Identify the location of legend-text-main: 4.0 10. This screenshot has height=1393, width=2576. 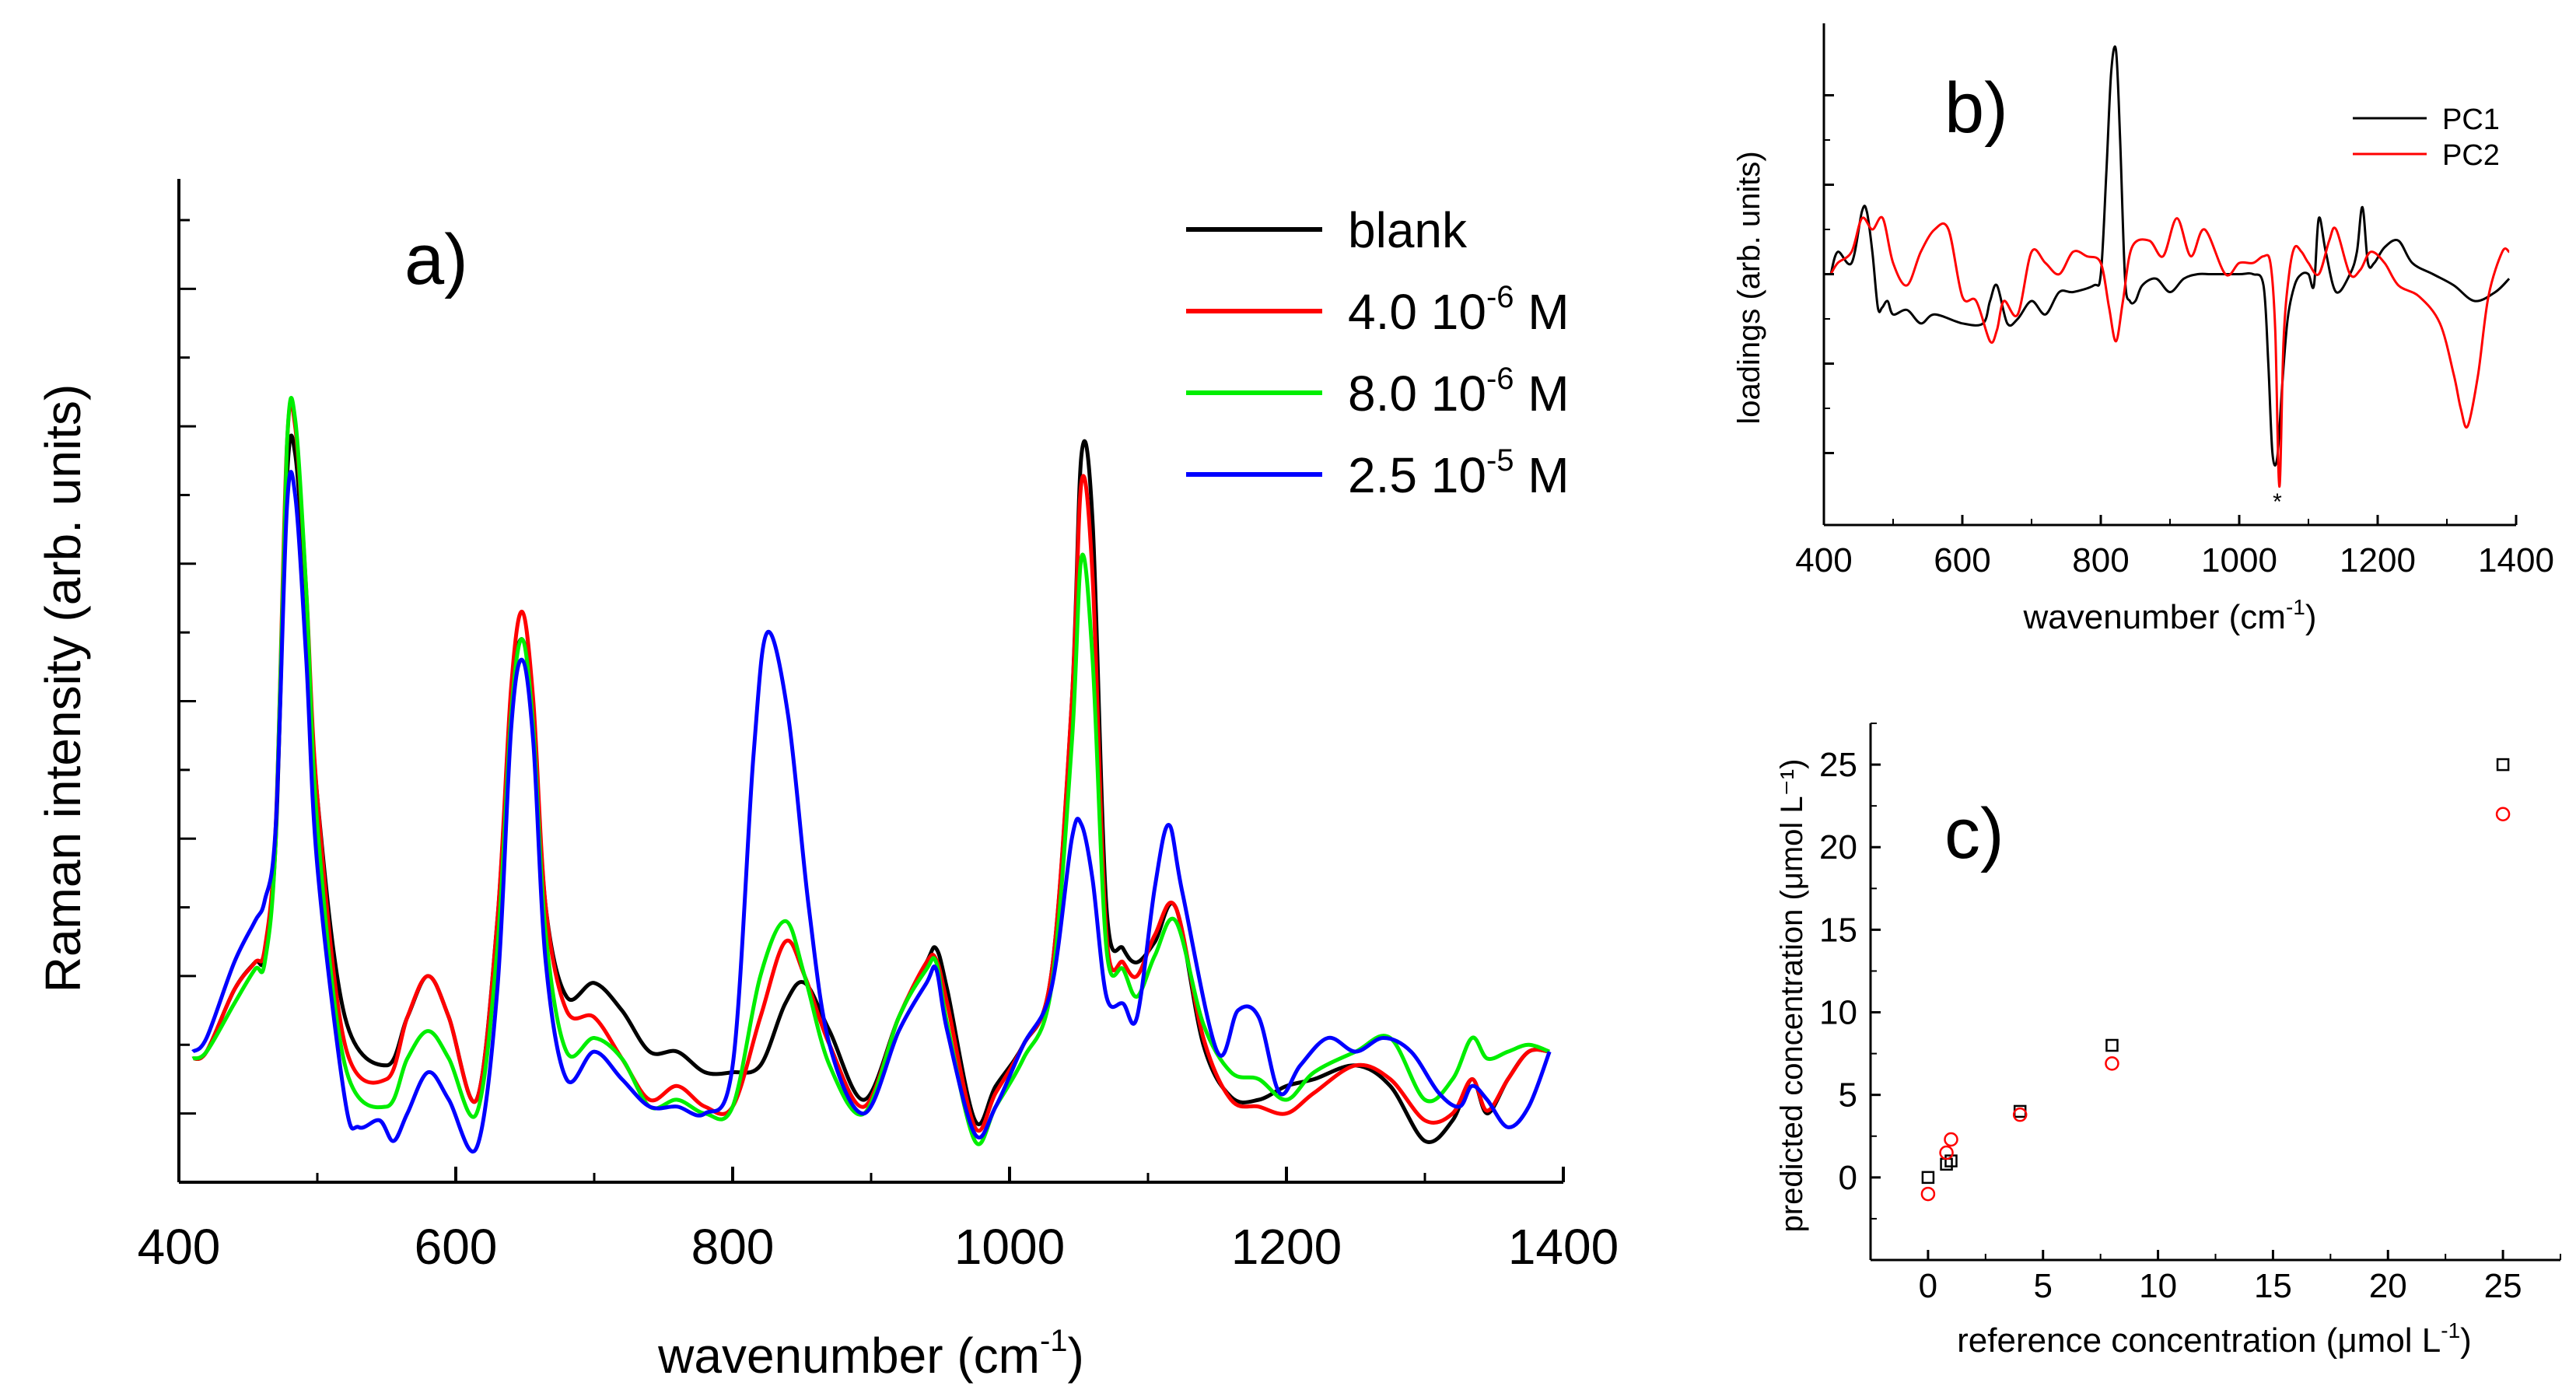
(1417, 312).